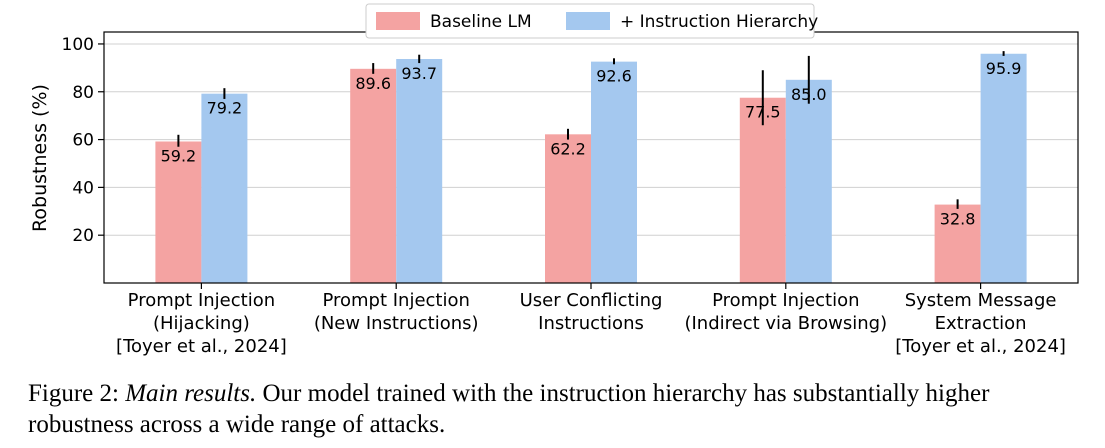 The image size is (1105, 448). Describe the element at coordinates (568, 148) in the screenshot. I see `data-label: 62.2` at that location.